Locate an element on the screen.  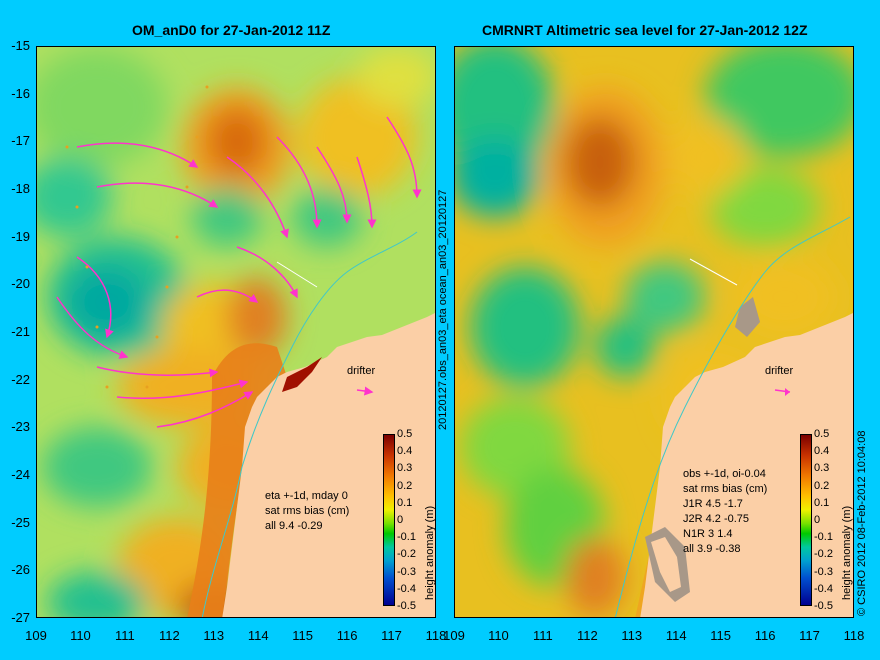
right-info-line: obs +-1d, oi-0.04 is located at coordinates (724, 474).